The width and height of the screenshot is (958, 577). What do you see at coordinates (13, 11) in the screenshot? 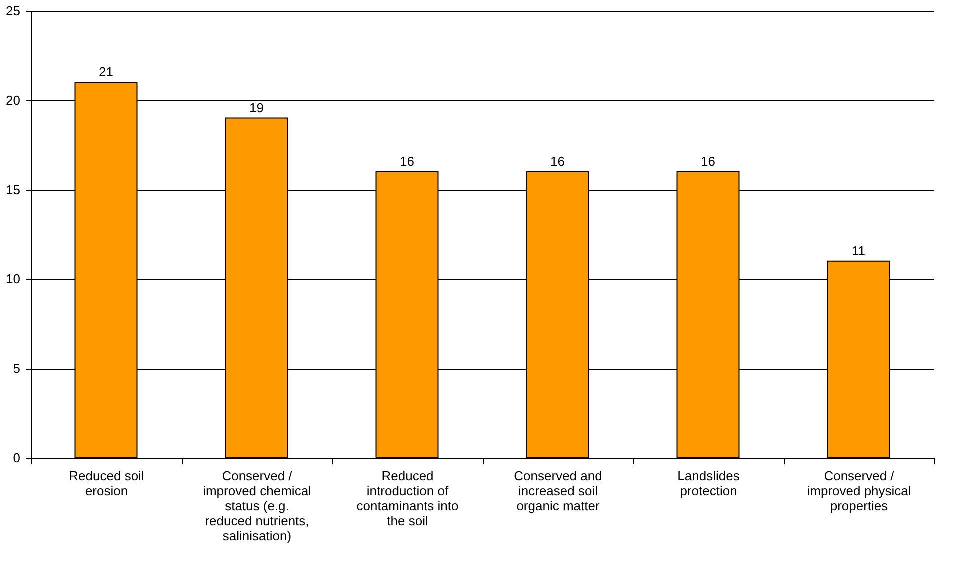
I see `y-tick-label: 25` at bounding box center [13, 11].